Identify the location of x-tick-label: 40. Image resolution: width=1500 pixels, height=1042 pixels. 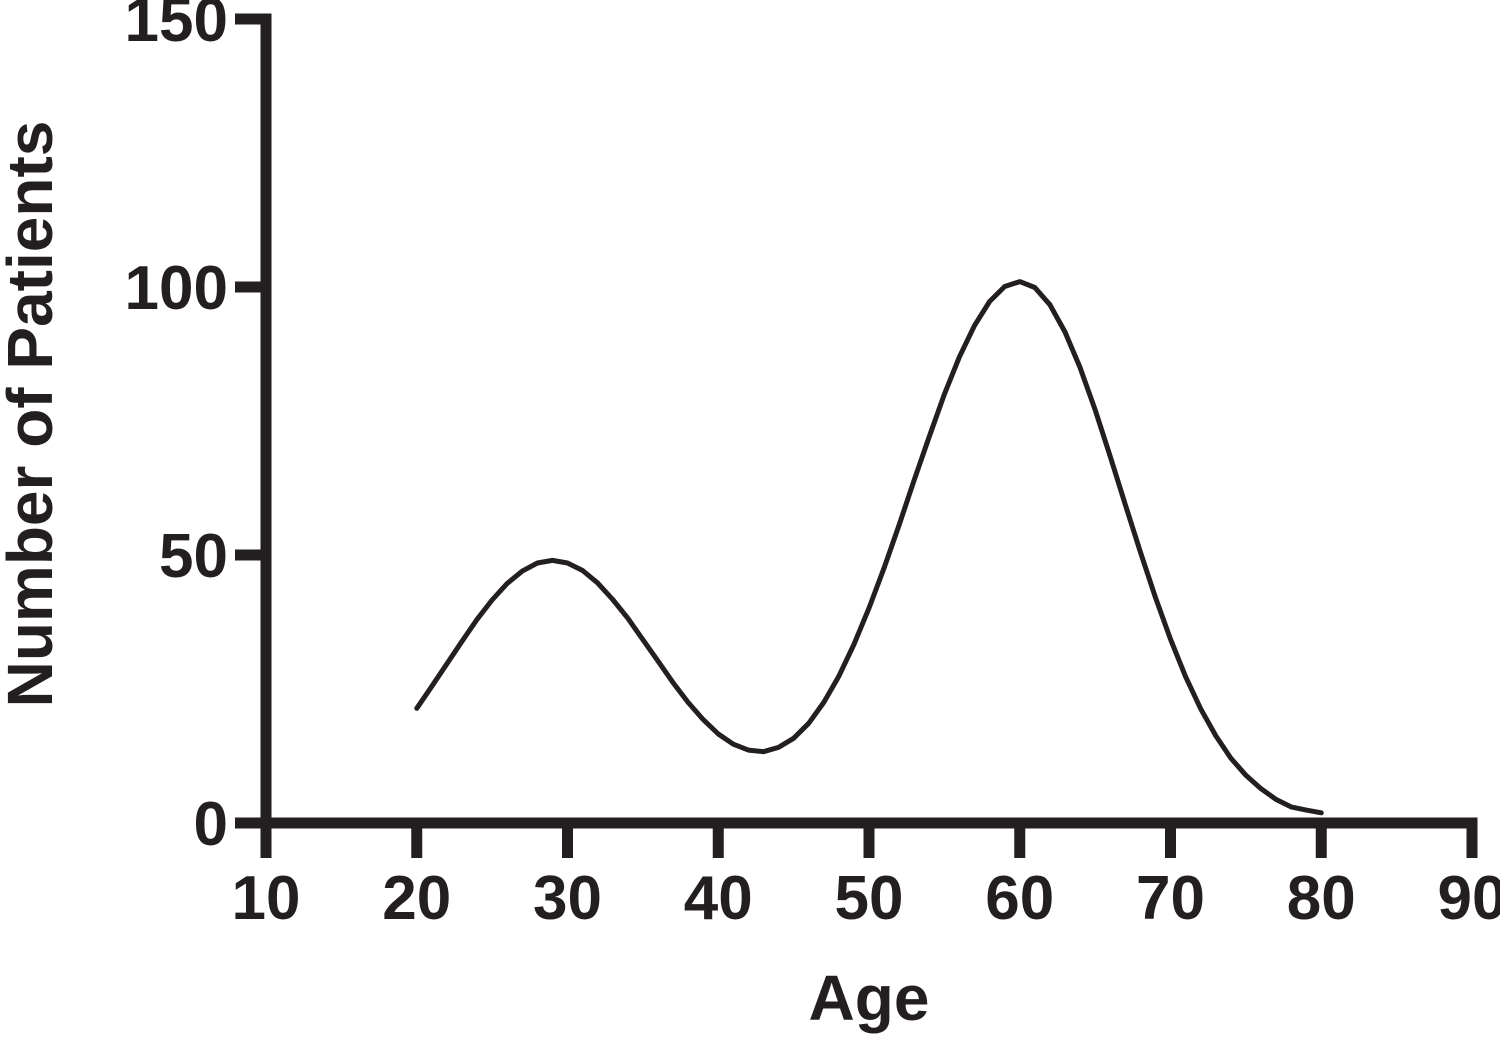
(718, 898).